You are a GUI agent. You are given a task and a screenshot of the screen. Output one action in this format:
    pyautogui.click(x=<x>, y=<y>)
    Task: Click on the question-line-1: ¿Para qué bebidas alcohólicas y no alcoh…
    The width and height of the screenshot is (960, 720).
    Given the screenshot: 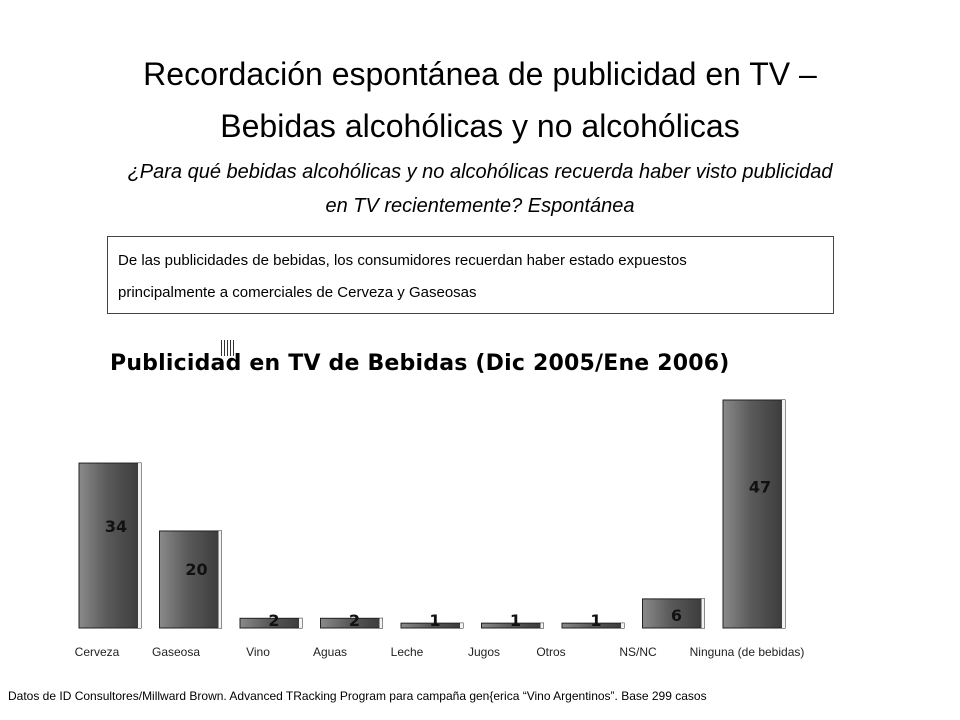 What is the action you would take?
    pyautogui.click(x=480, y=172)
    